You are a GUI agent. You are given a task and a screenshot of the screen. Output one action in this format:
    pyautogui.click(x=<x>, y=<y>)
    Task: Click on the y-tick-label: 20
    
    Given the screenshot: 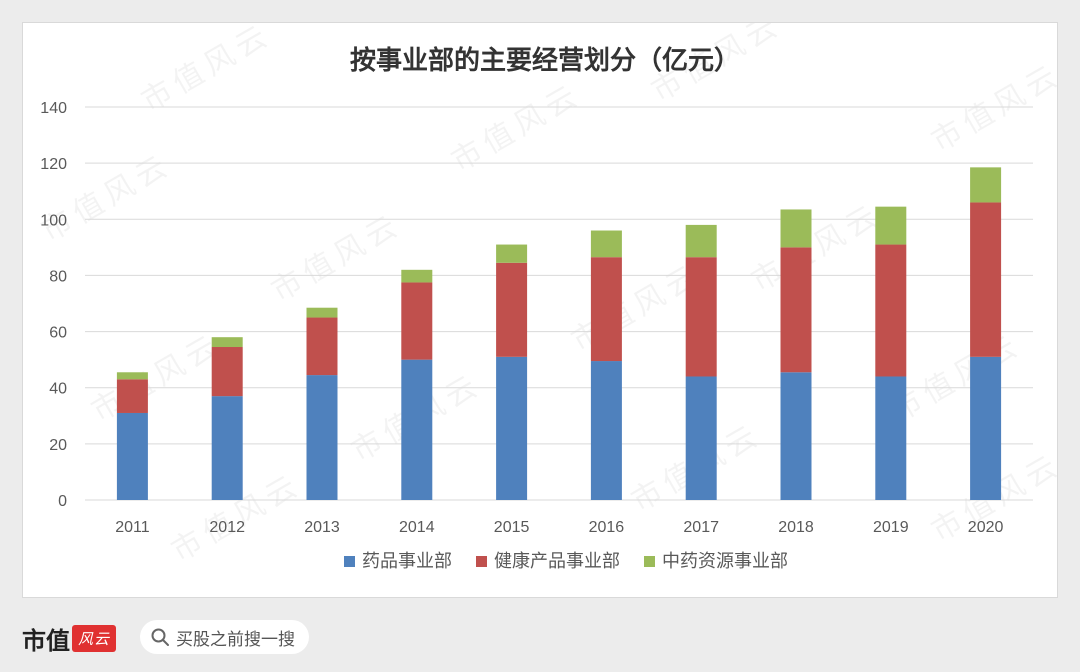 What is the action you would take?
    pyautogui.click(x=58, y=445)
    